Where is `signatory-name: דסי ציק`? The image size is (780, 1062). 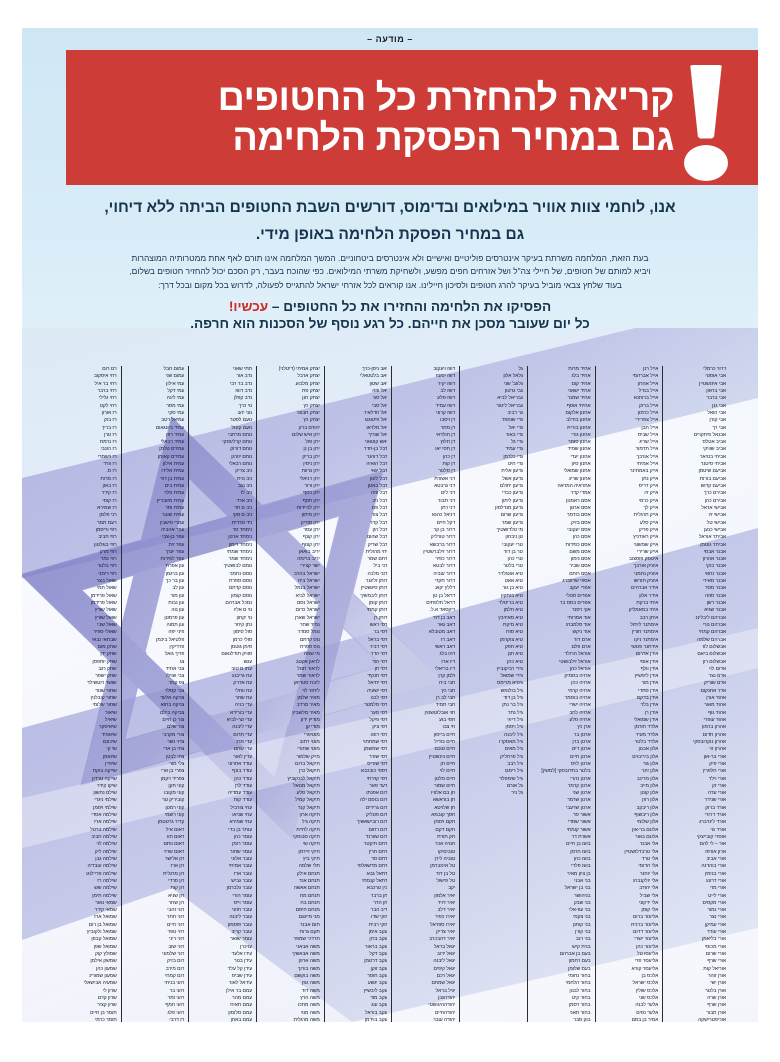 signatory-name: דסי ציק is located at coordinates (380, 727).